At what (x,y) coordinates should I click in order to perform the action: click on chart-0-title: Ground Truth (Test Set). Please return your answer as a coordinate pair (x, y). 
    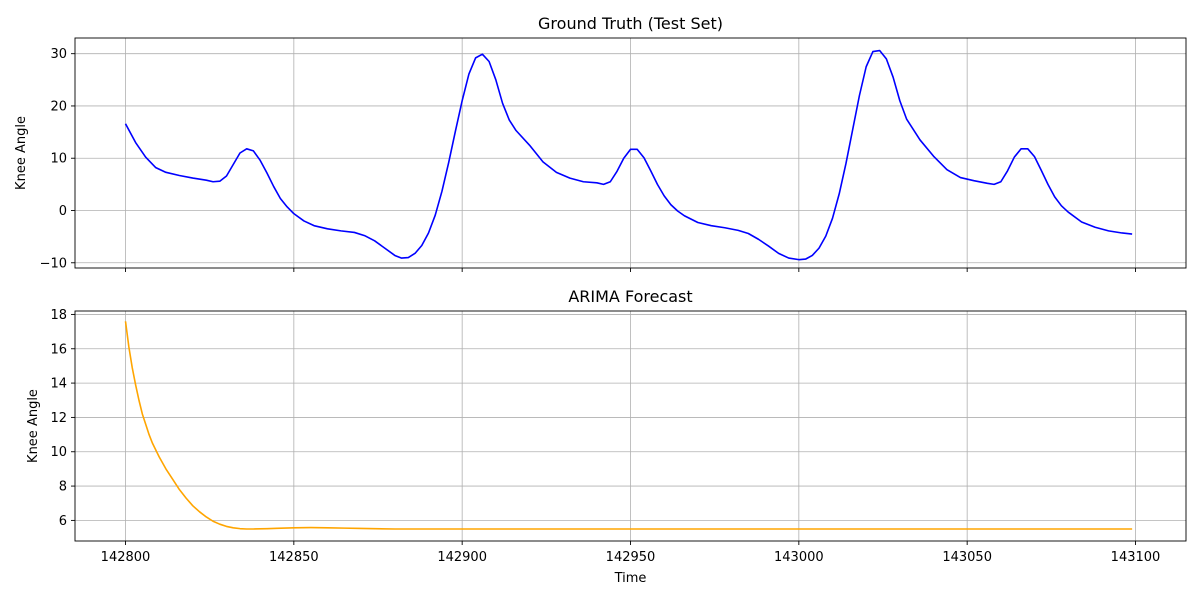
    Looking at the image, I should click on (630, 23).